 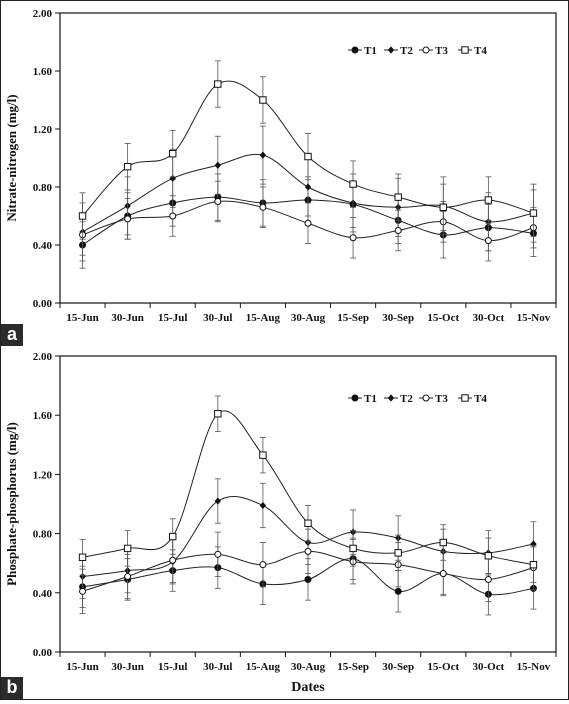 What do you see at coordinates (11, 504) in the screenshot?
I see `y-axis-label: Phosphate-phosphorus (mg/l)` at bounding box center [11, 504].